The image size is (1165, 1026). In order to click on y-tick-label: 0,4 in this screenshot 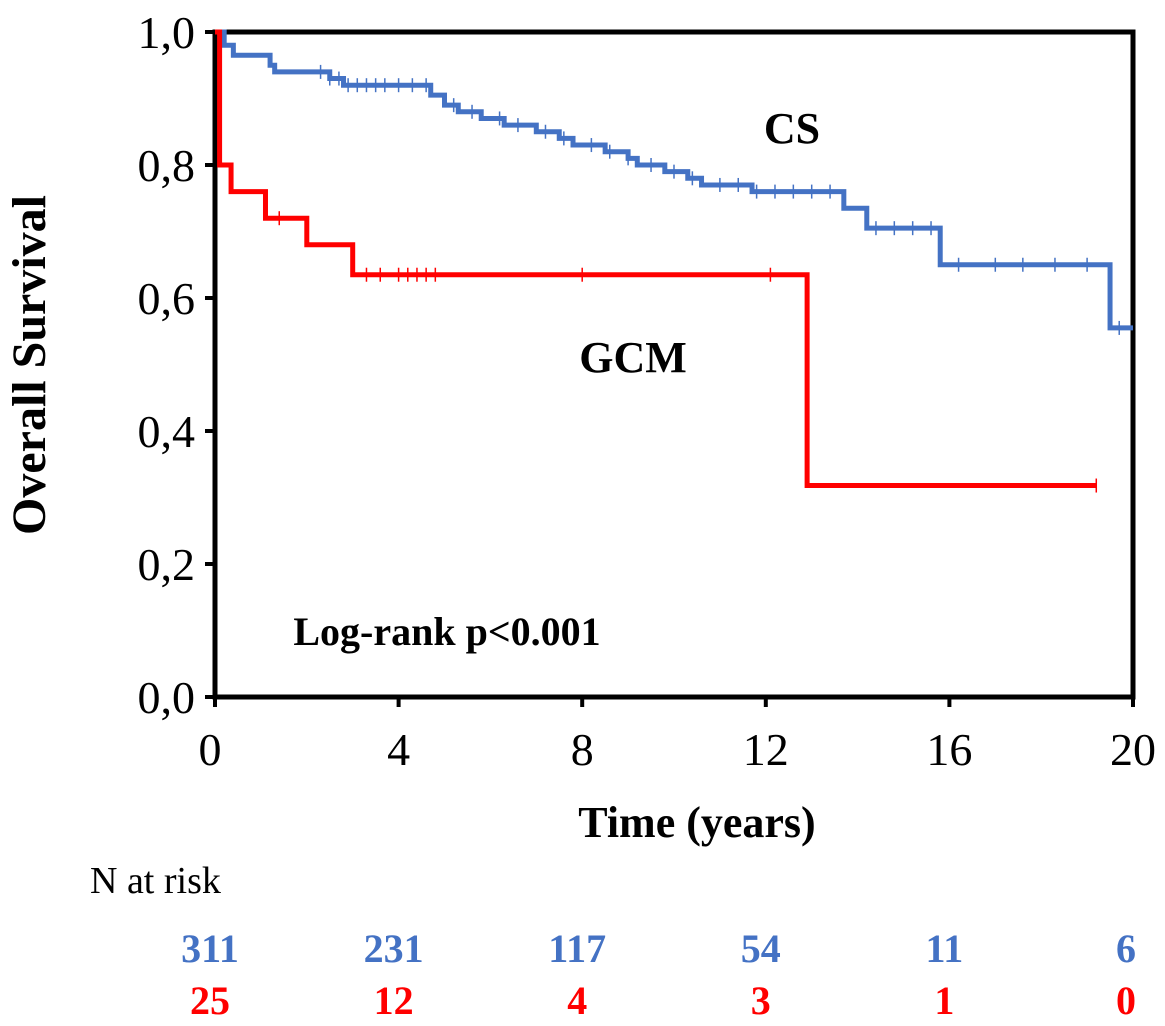, I will do `click(167, 431)`.